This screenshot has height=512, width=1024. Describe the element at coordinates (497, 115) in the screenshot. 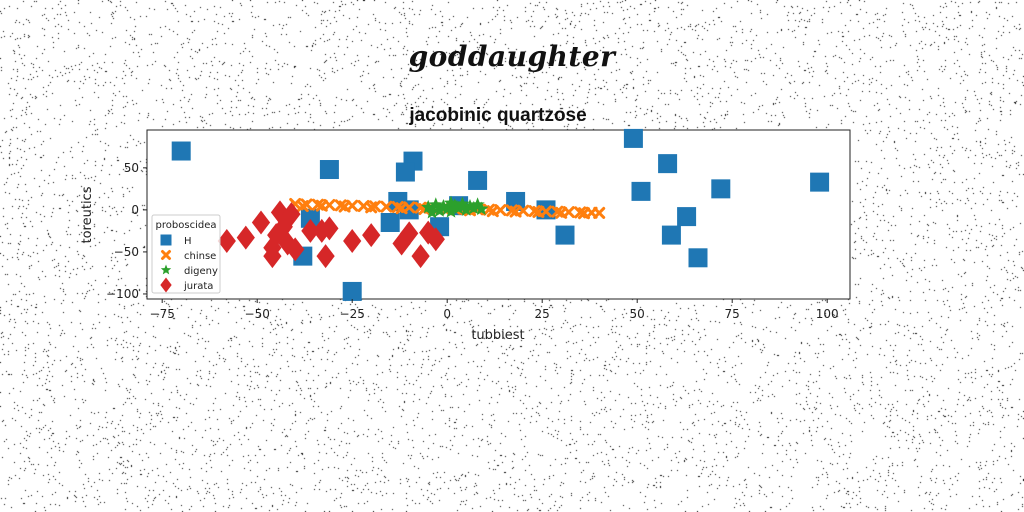

I see `chart-title: jacobinic quartzose` at that location.